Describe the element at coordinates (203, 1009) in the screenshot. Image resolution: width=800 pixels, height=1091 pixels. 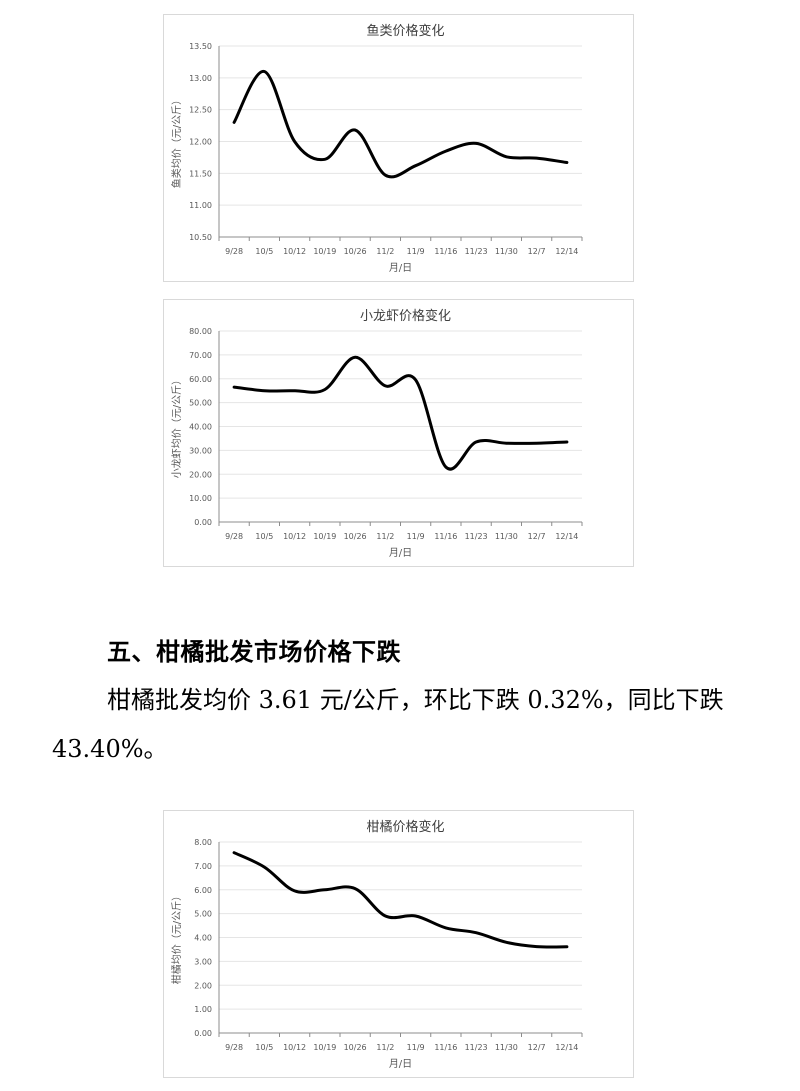
I see `citrus-y-tick-label: 1.00` at that location.